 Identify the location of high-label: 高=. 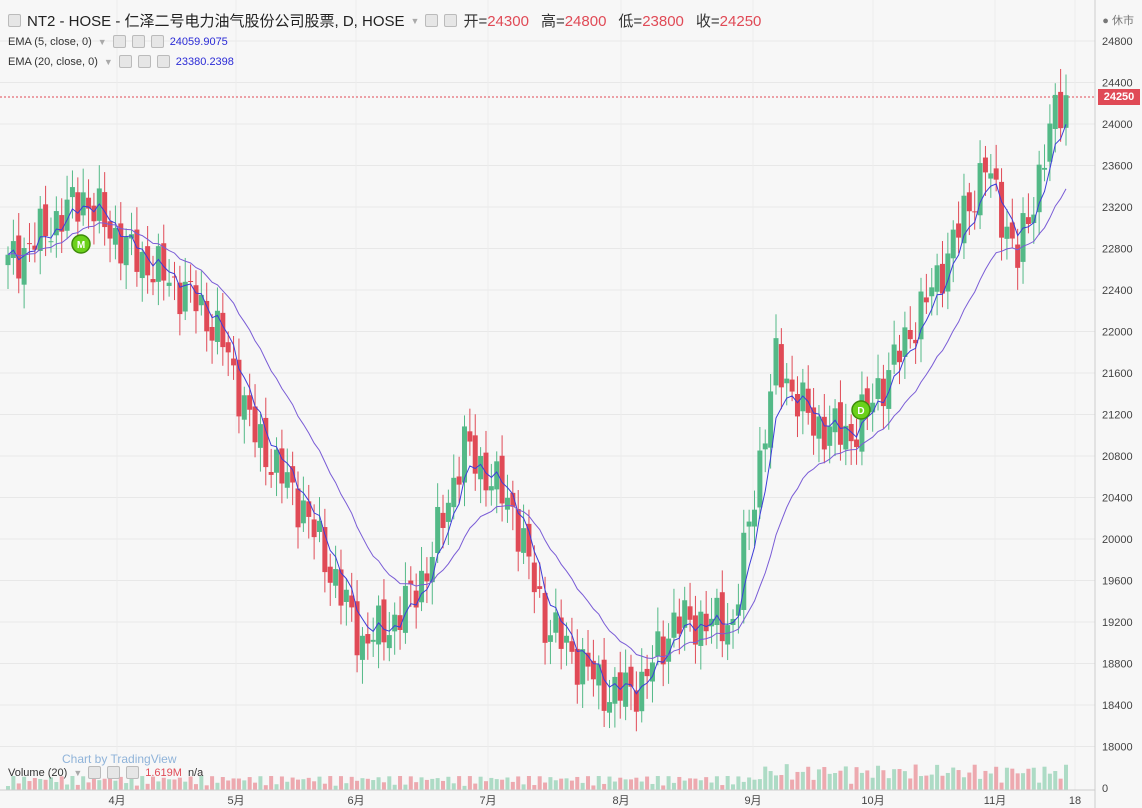
(552, 21).